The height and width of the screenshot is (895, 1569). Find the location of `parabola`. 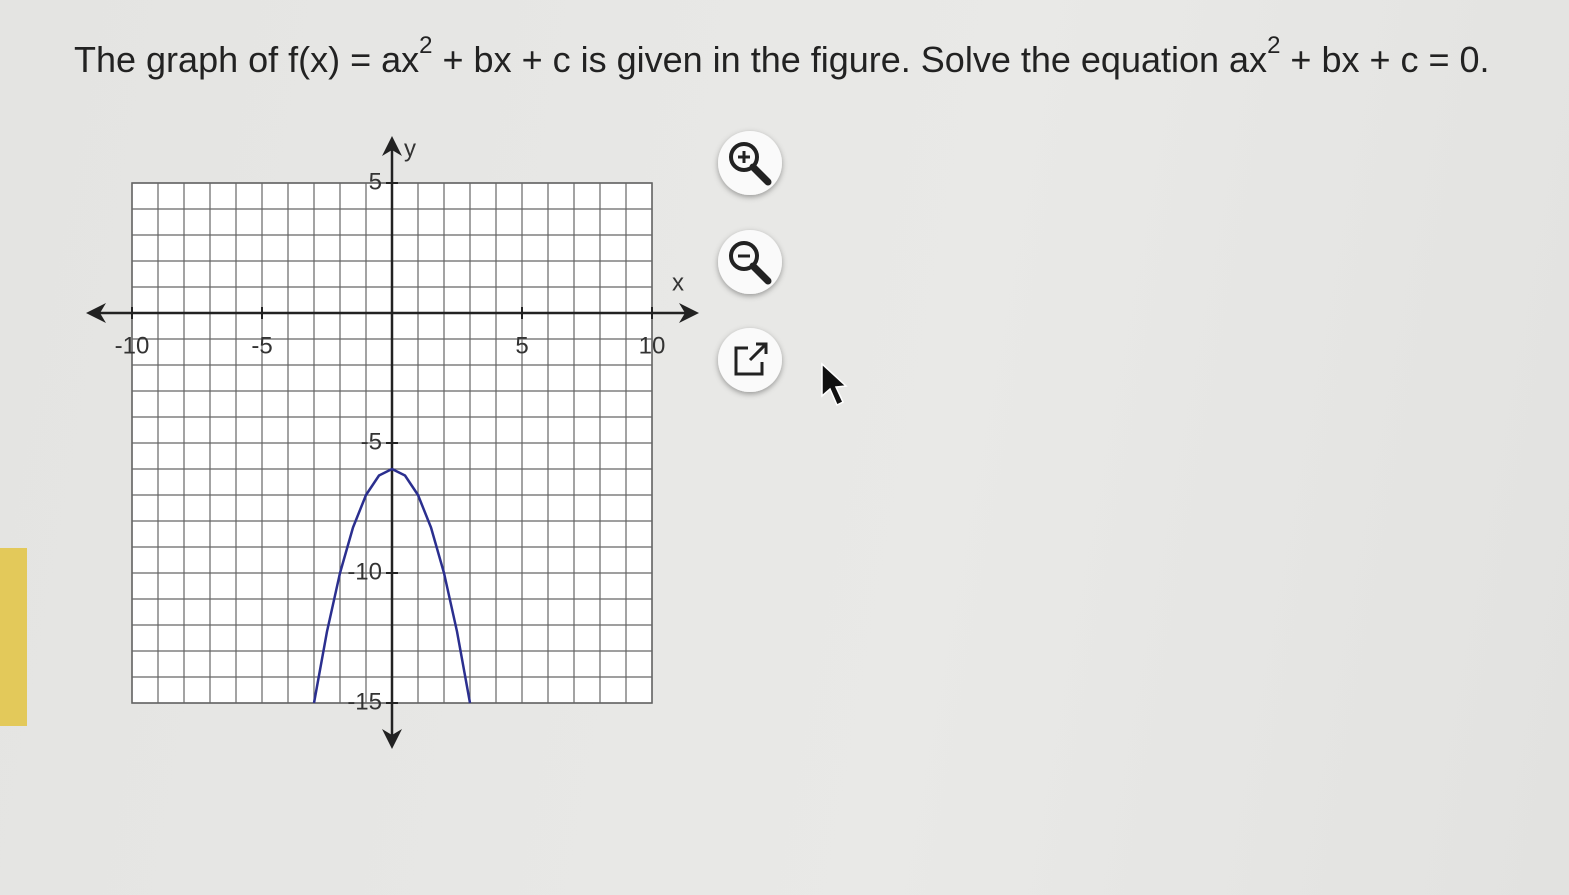

parabola is located at coordinates (392, 585).